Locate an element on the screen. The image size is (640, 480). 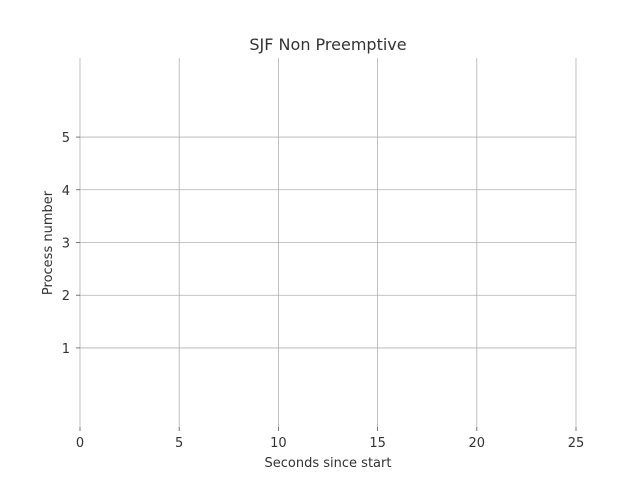
x-tick-label: 25 is located at coordinates (576, 443).